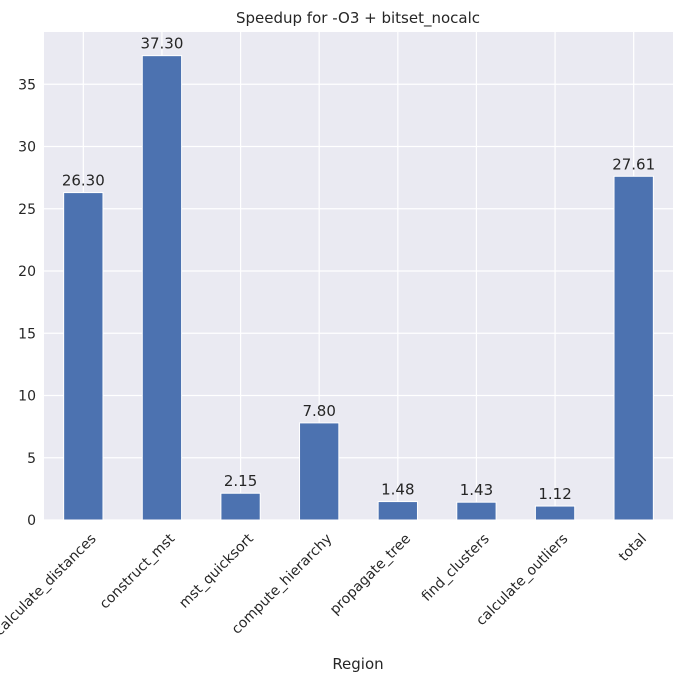  Describe the element at coordinates (397, 511) in the screenshot. I see `bar-propagate-tree` at that location.